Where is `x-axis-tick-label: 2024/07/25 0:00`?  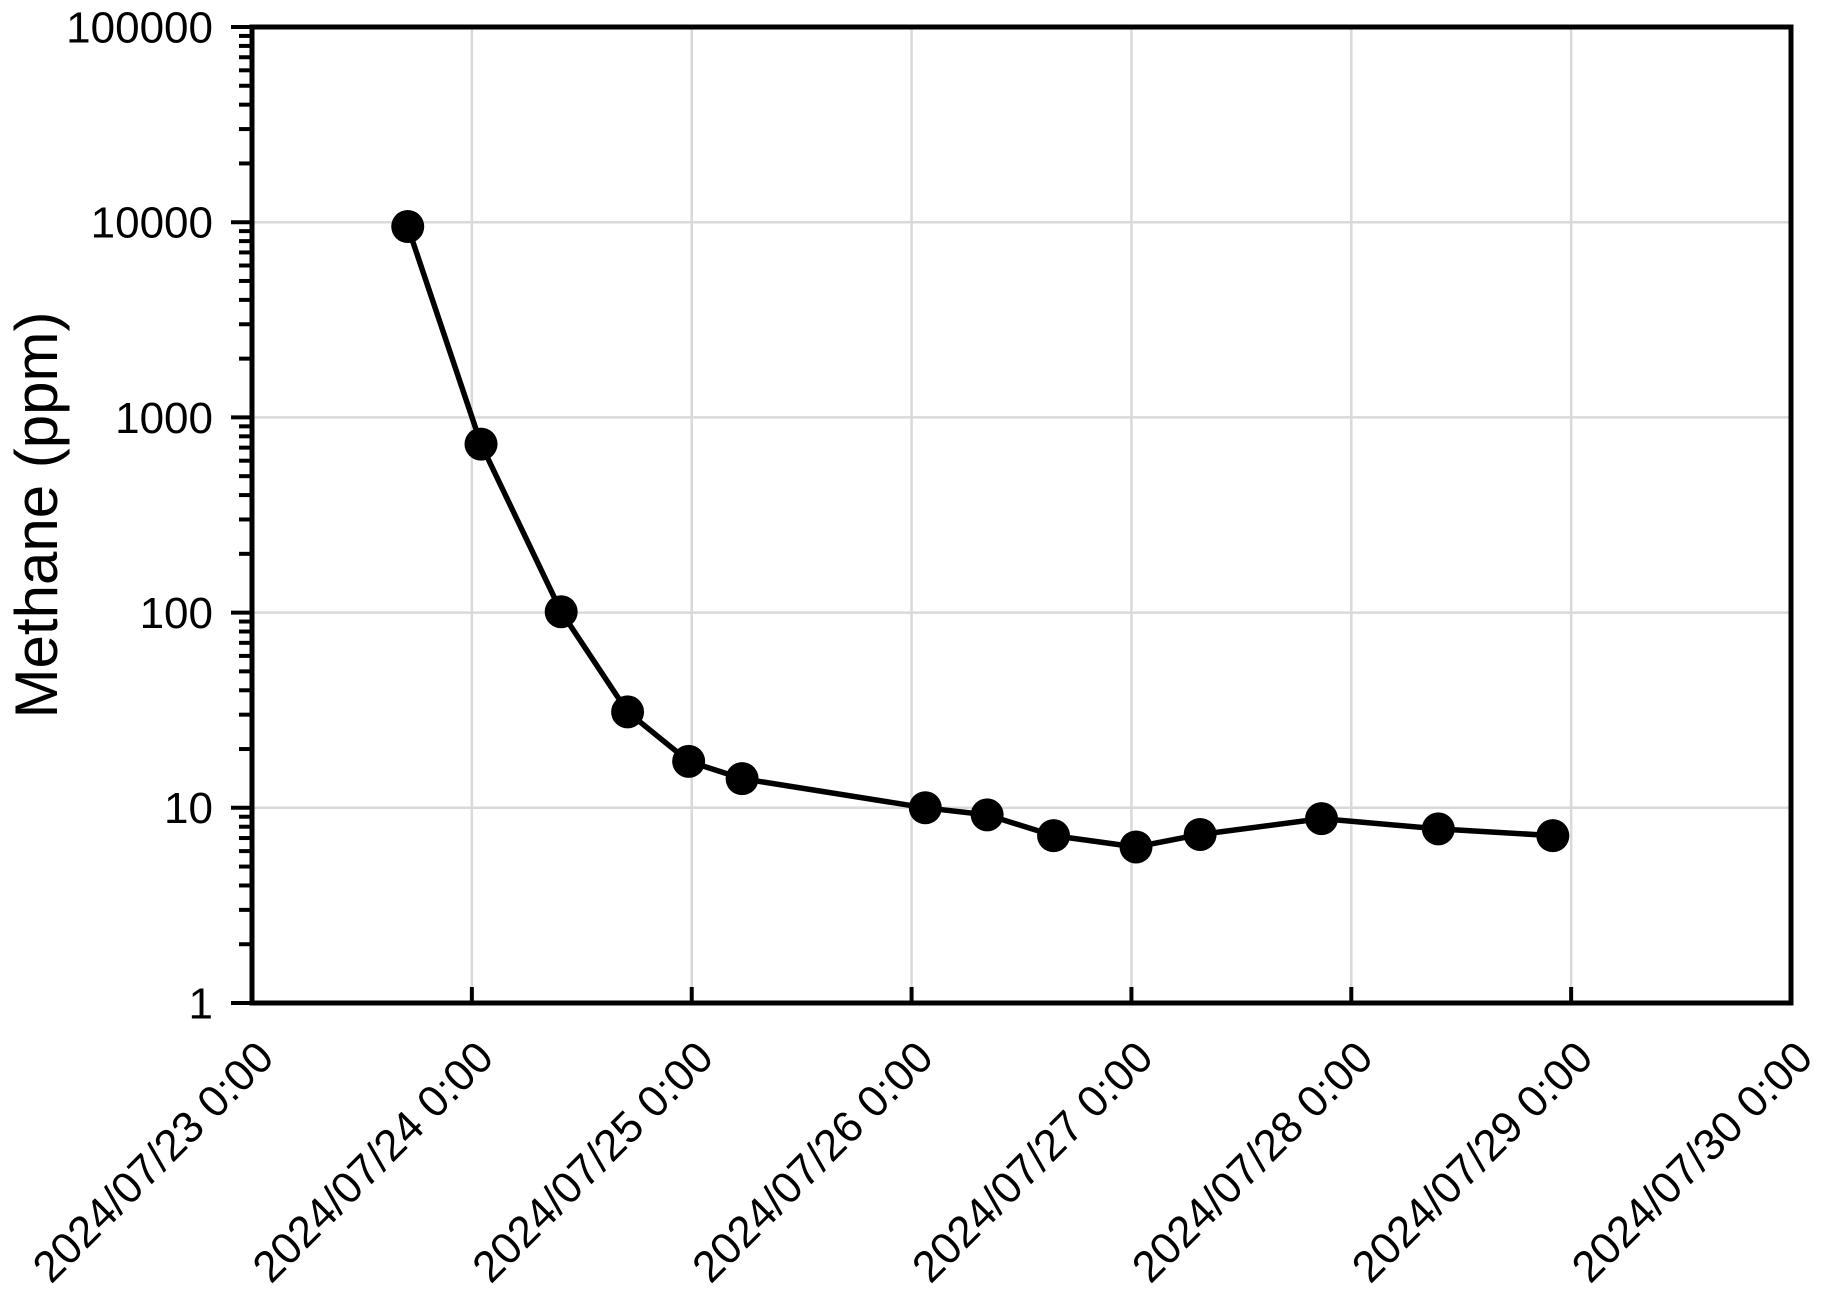 x-axis-tick-label: 2024/07/25 0:00 is located at coordinates (593, 1162).